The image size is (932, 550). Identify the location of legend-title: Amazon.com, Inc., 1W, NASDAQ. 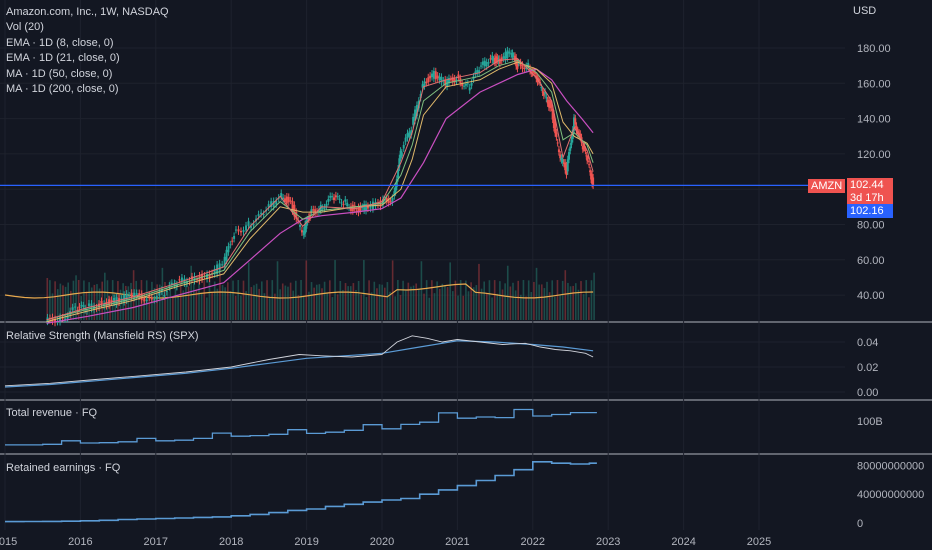
(87, 12).